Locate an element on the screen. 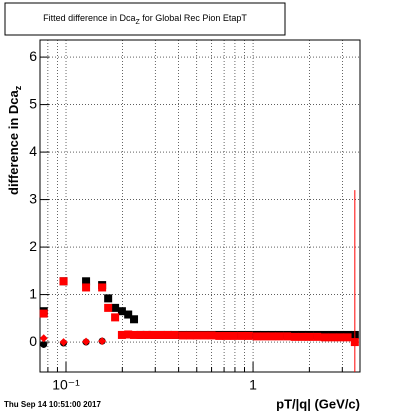 This screenshot has width=400, height=419. title-text: Fitted difference in Dca is located at coordinates (89, 18).